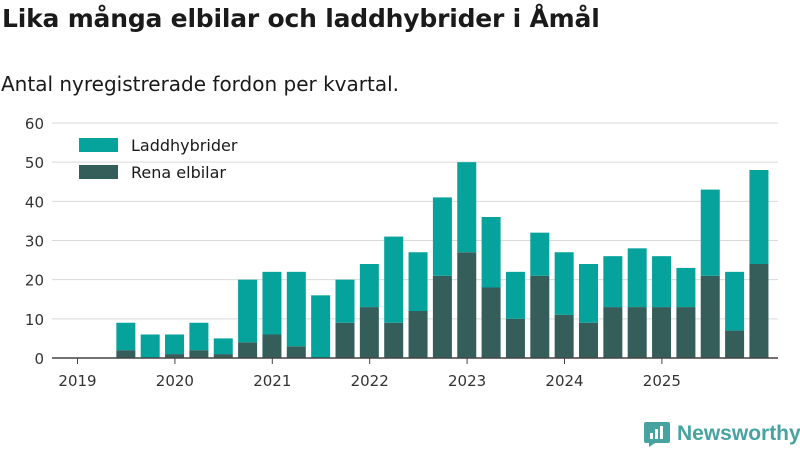 The image size is (800, 450). I want to click on bar-laddhybrider-2022Q2, so click(418, 281).